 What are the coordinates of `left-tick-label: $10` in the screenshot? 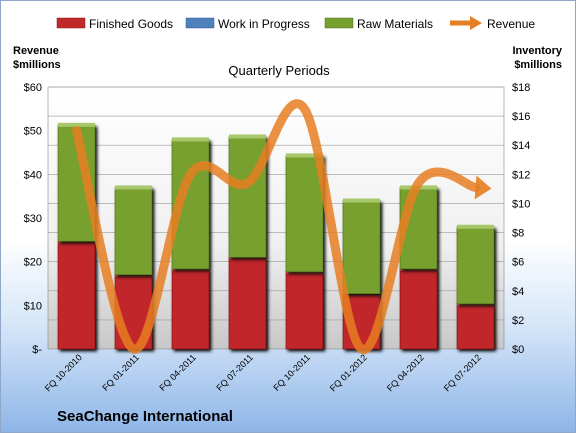 It's located at (33, 306).